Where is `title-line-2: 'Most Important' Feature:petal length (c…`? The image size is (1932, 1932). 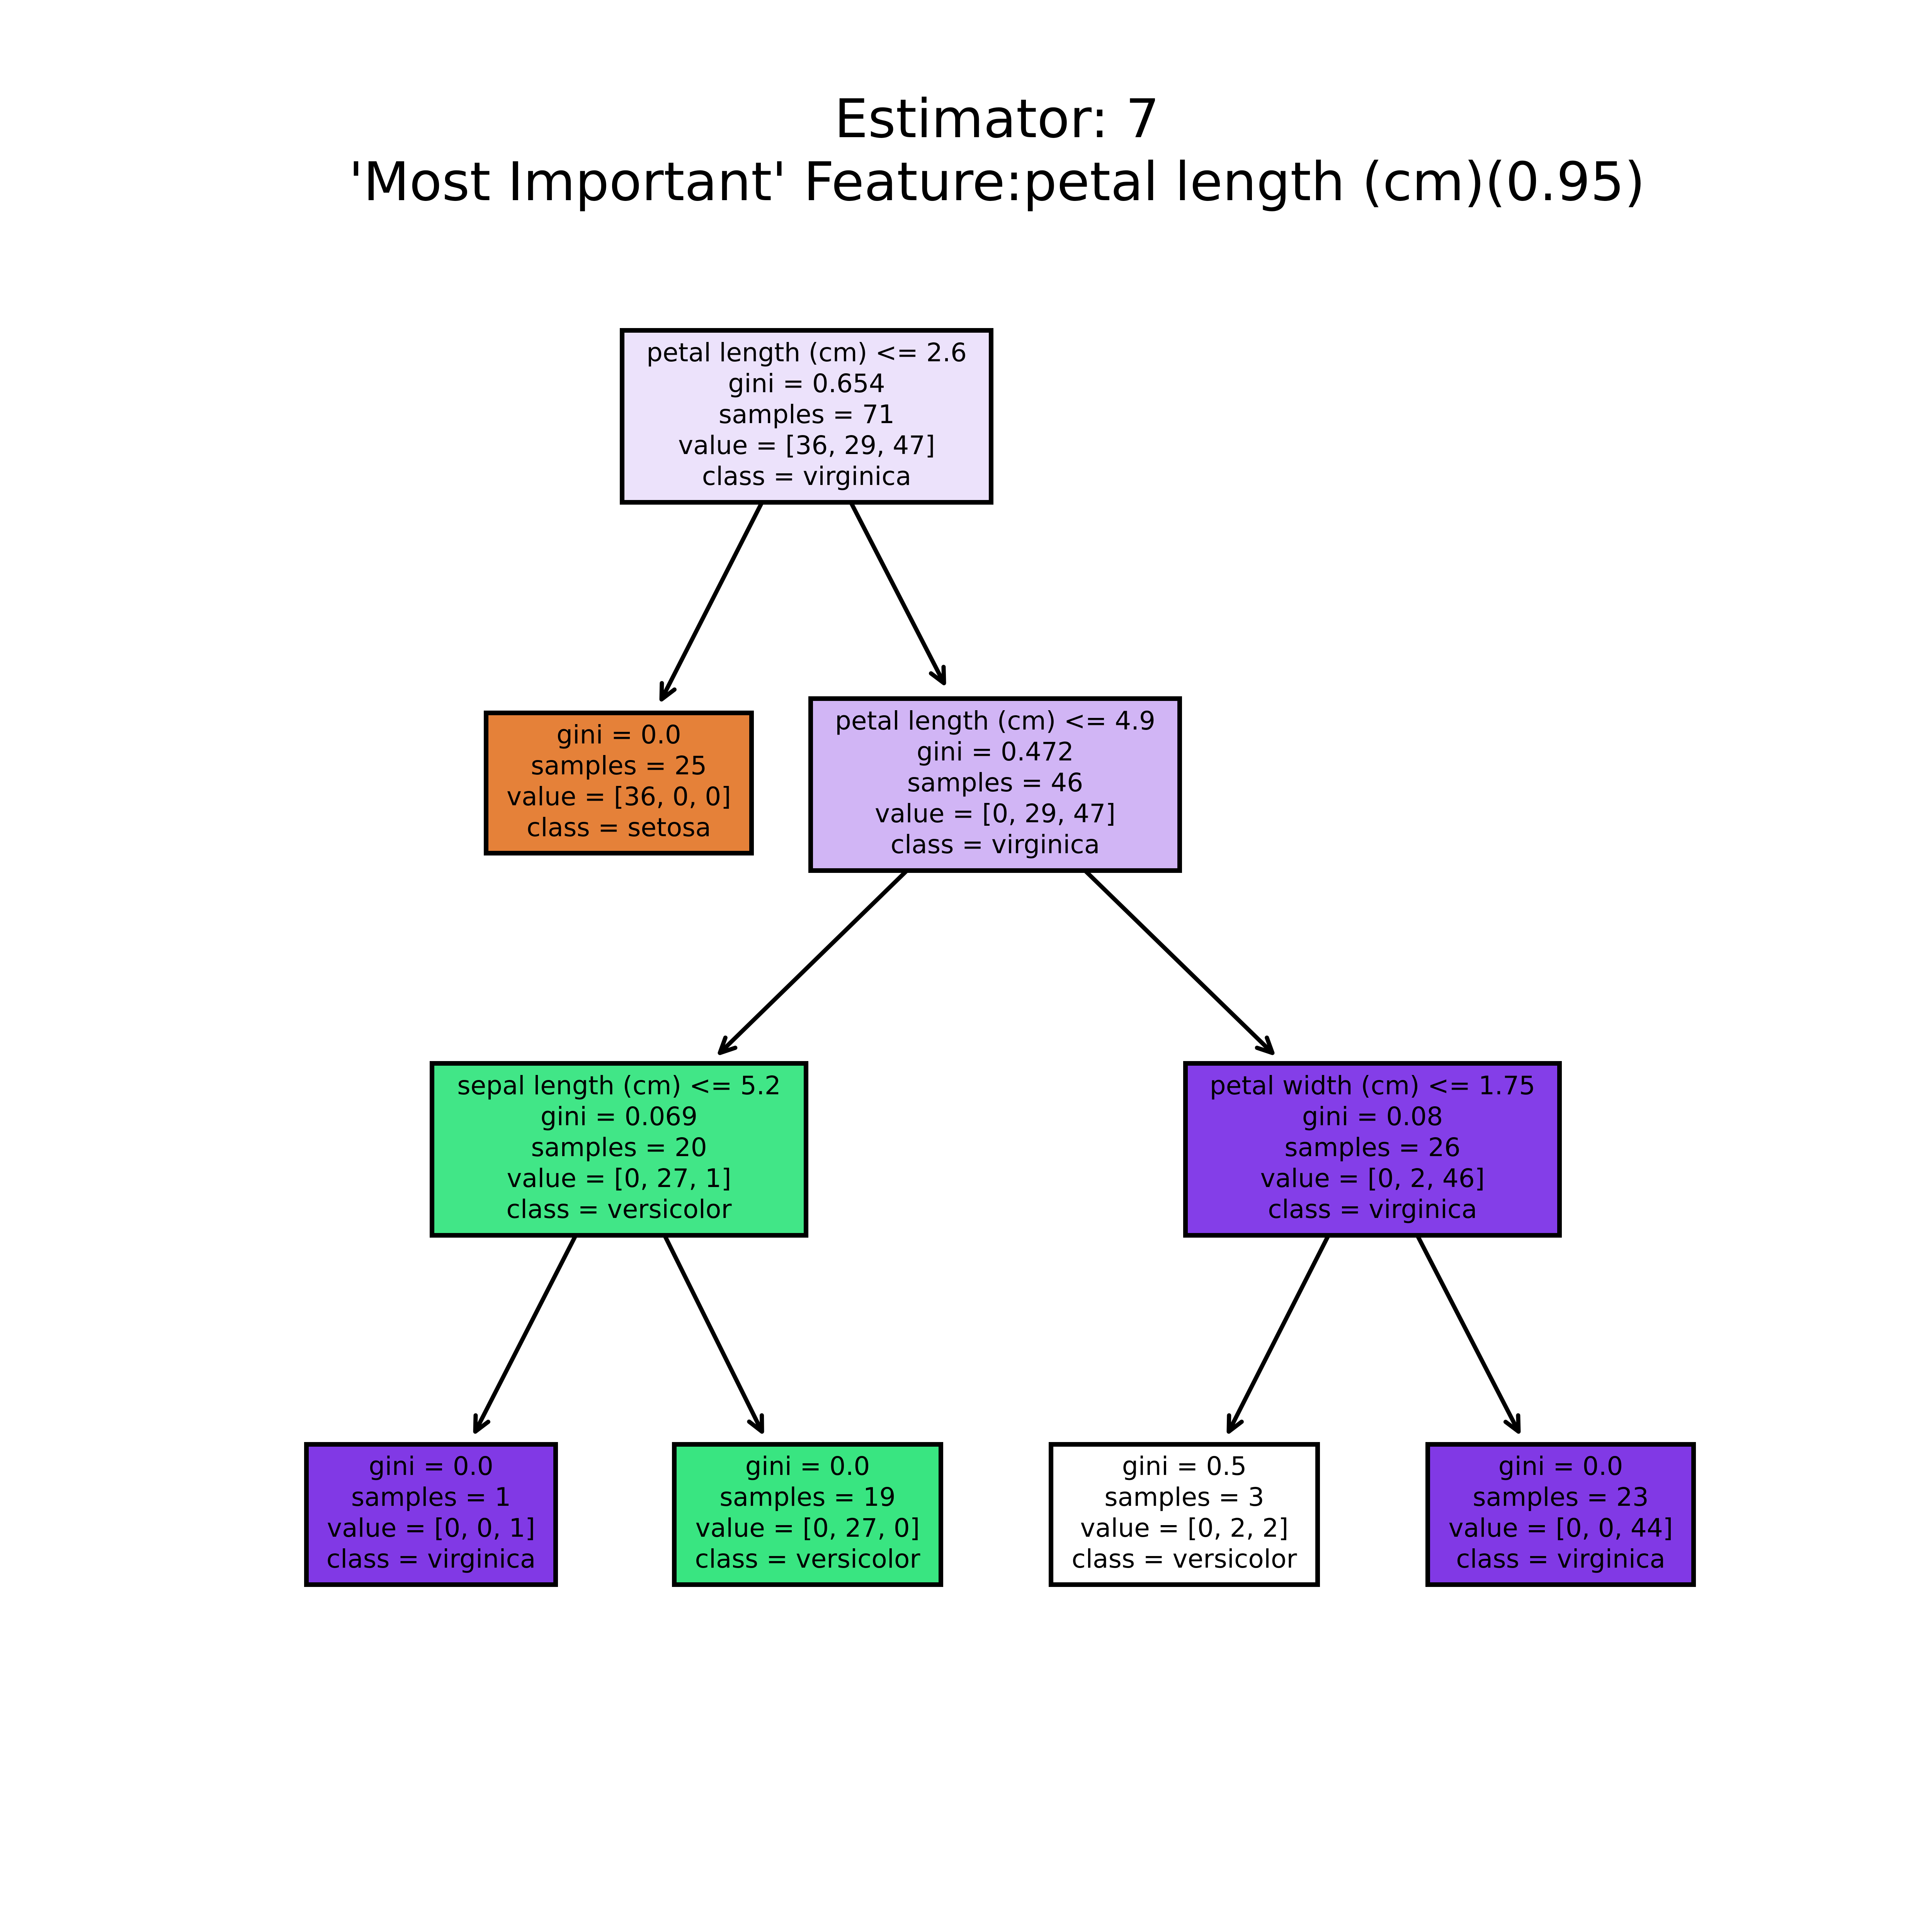 title-line-2: 'Most Important' Feature:petal length (c… is located at coordinates (997, 182).